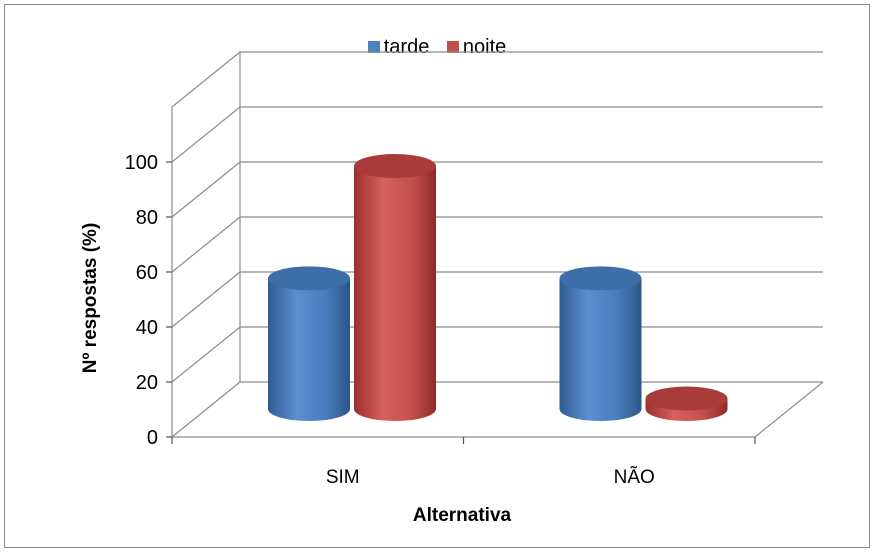  Describe the element at coordinates (90, 298) in the screenshot. I see `y-axis-title: Nº respostas (%)` at that location.